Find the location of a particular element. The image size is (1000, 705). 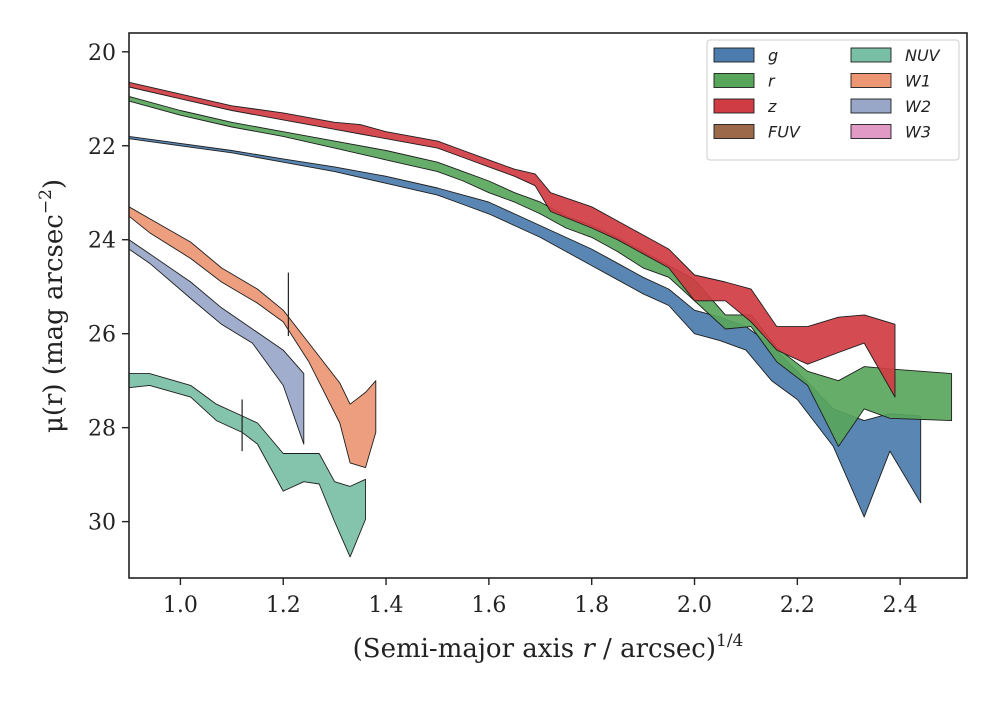

error-bars is located at coordinates (265, 362).